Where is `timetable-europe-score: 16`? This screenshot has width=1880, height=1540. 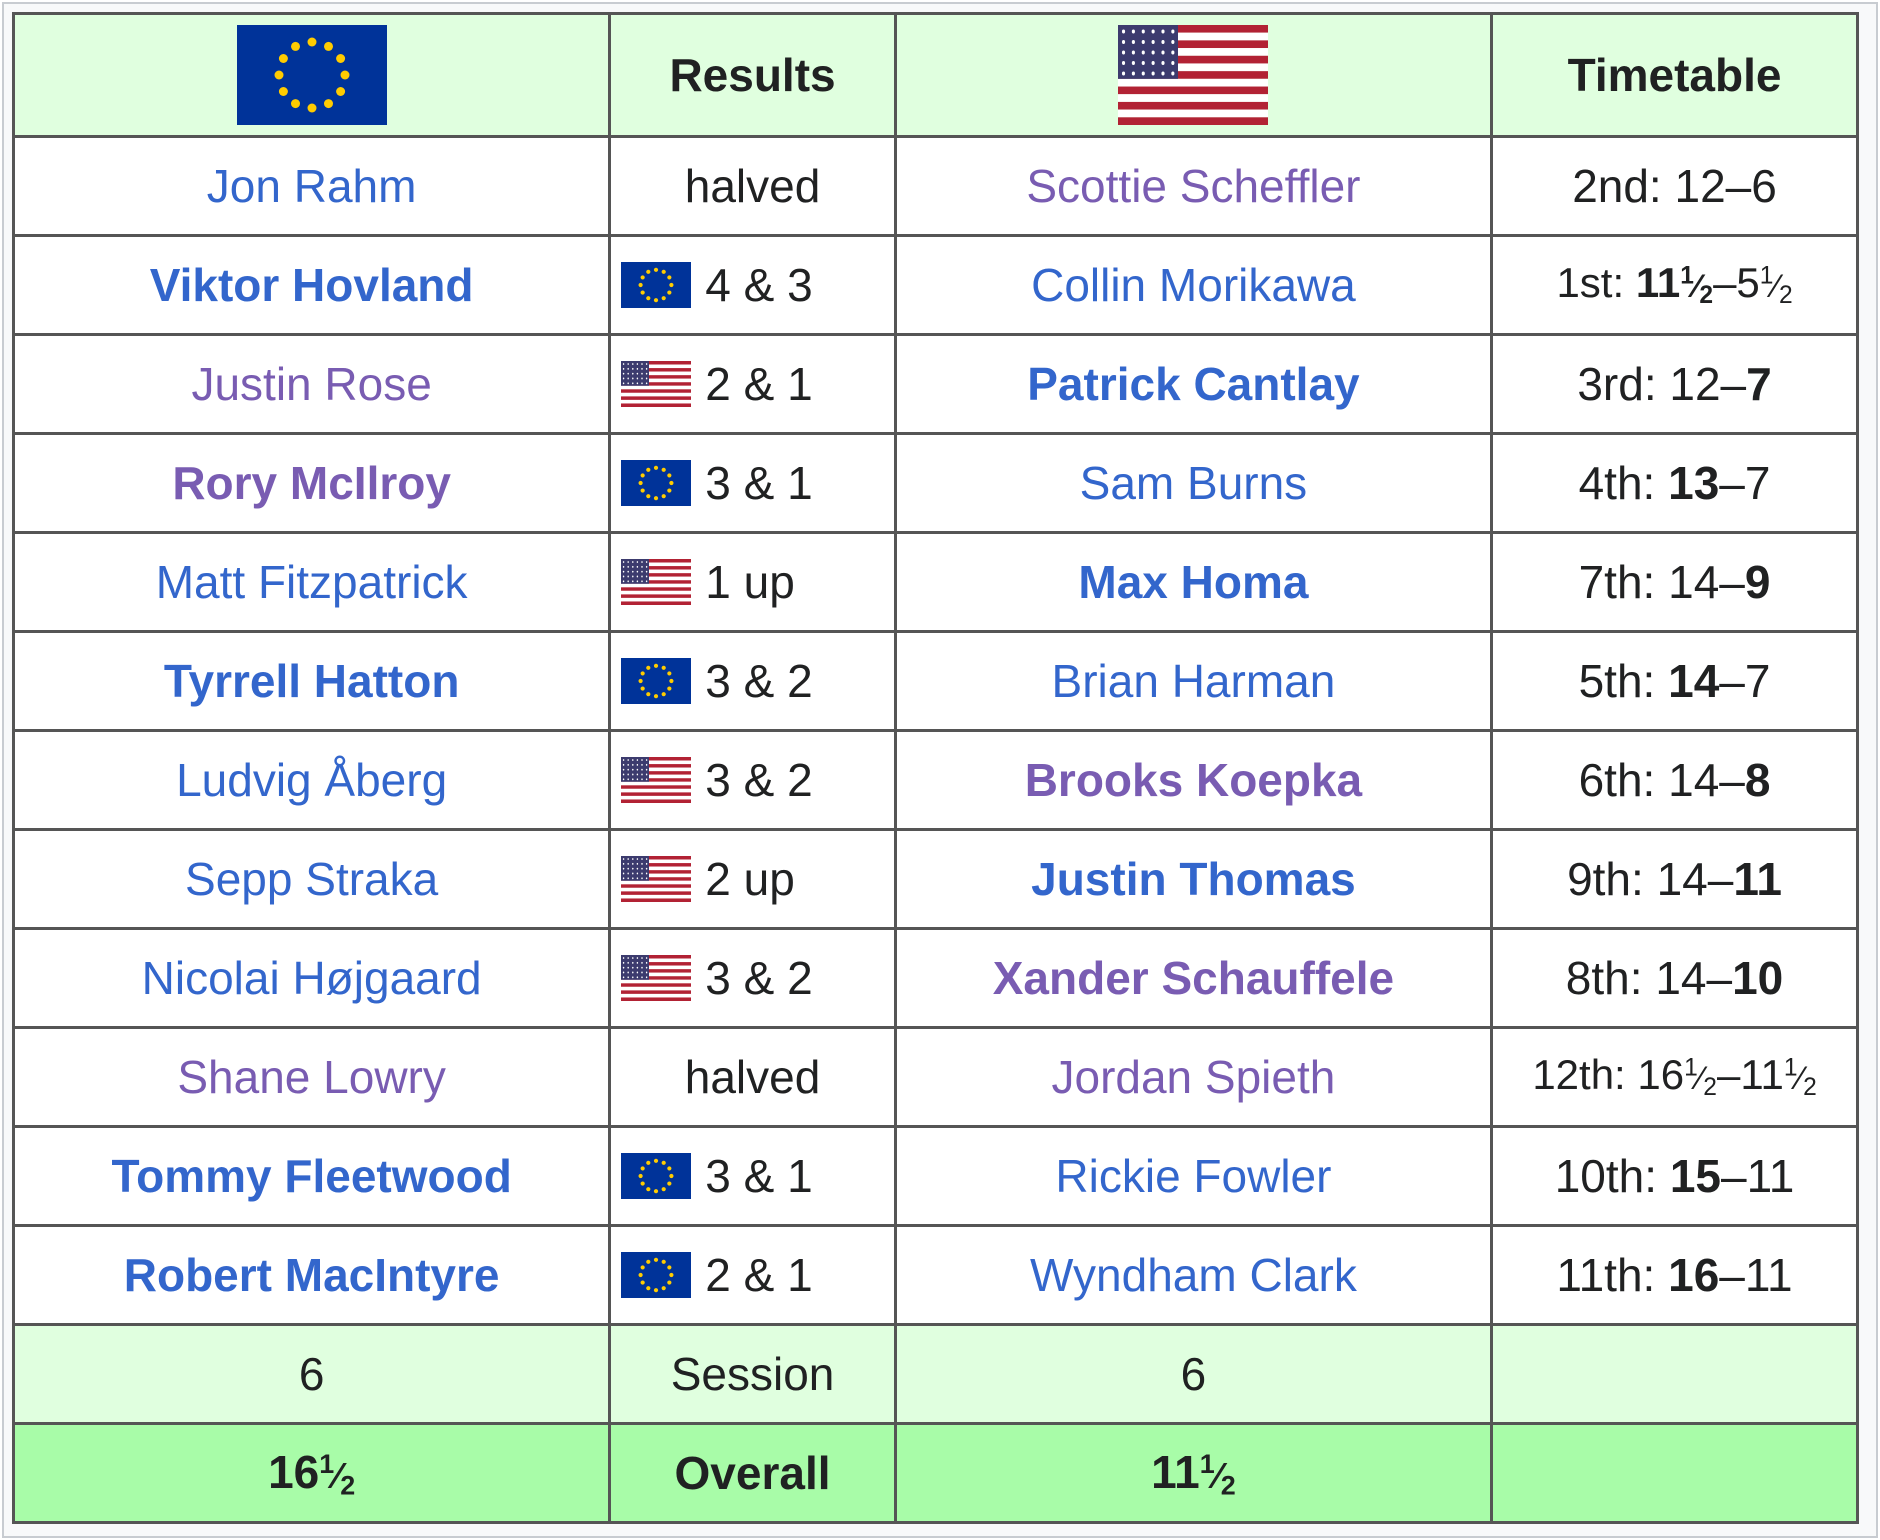
timetable-europe-score: 16 is located at coordinates (1694, 1275).